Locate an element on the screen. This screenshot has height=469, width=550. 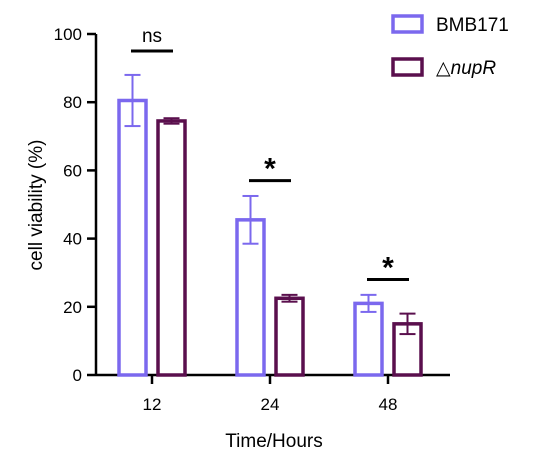
legend: BMB171 △nupR is located at coordinates (450, 46).